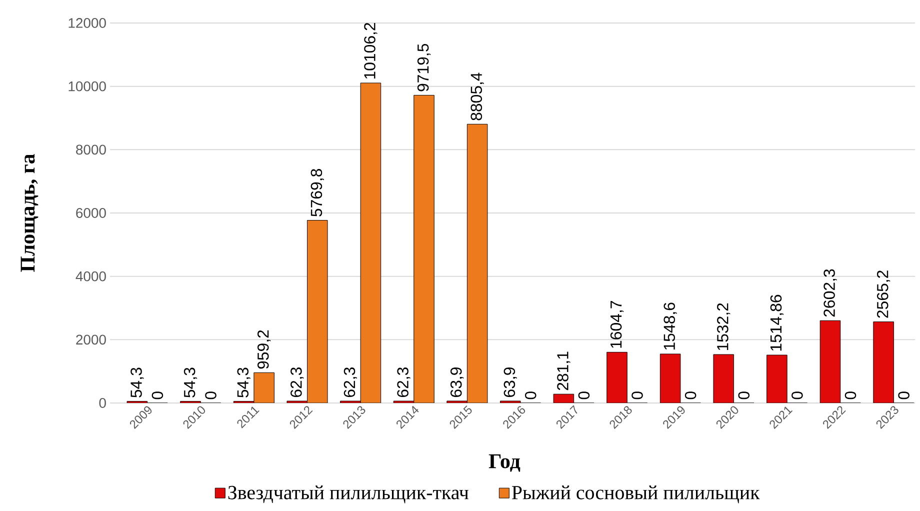 This screenshot has height=511, width=920. I want to click on data-label: 1514,86, so click(777, 322).